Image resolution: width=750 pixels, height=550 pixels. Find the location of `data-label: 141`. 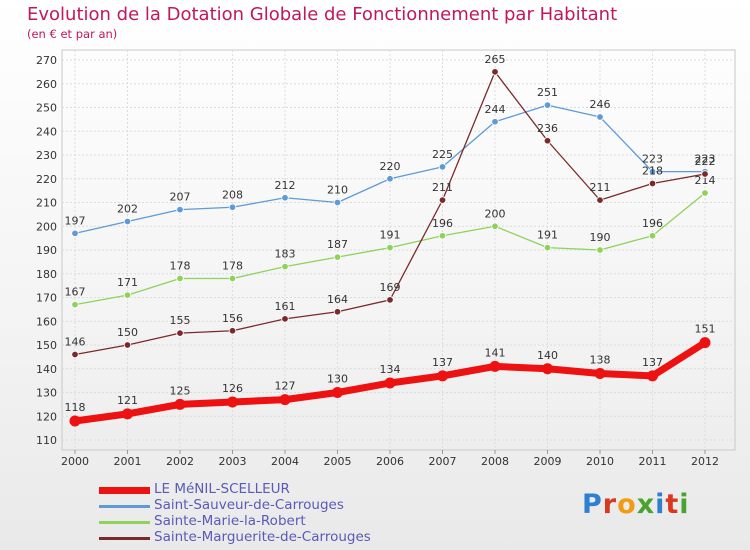

data-label: 141 is located at coordinates (495, 352).